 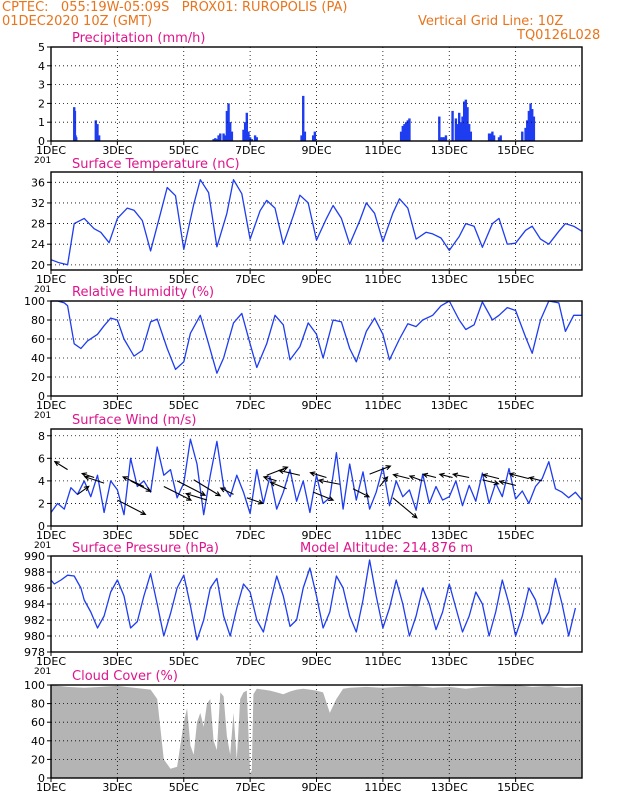 I want to click on y-tick-label: 6, so click(x=41, y=458).